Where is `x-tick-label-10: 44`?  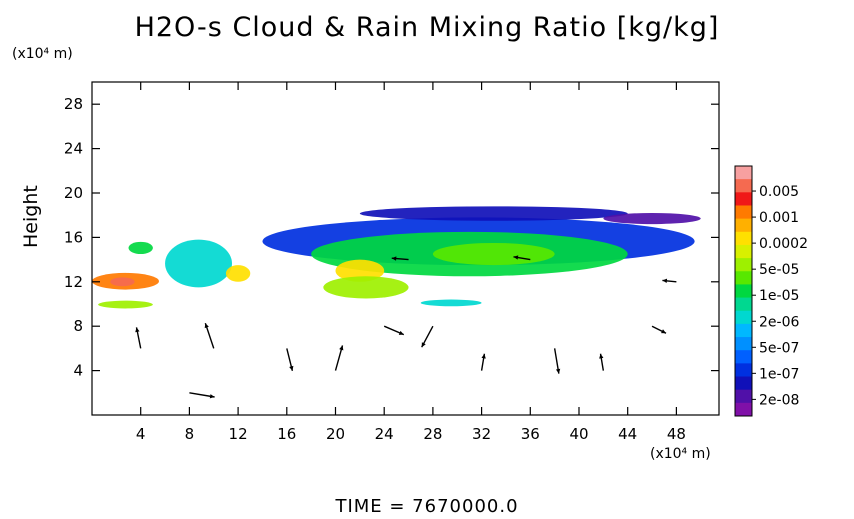
x-tick-label-10: 44 is located at coordinates (627, 434).